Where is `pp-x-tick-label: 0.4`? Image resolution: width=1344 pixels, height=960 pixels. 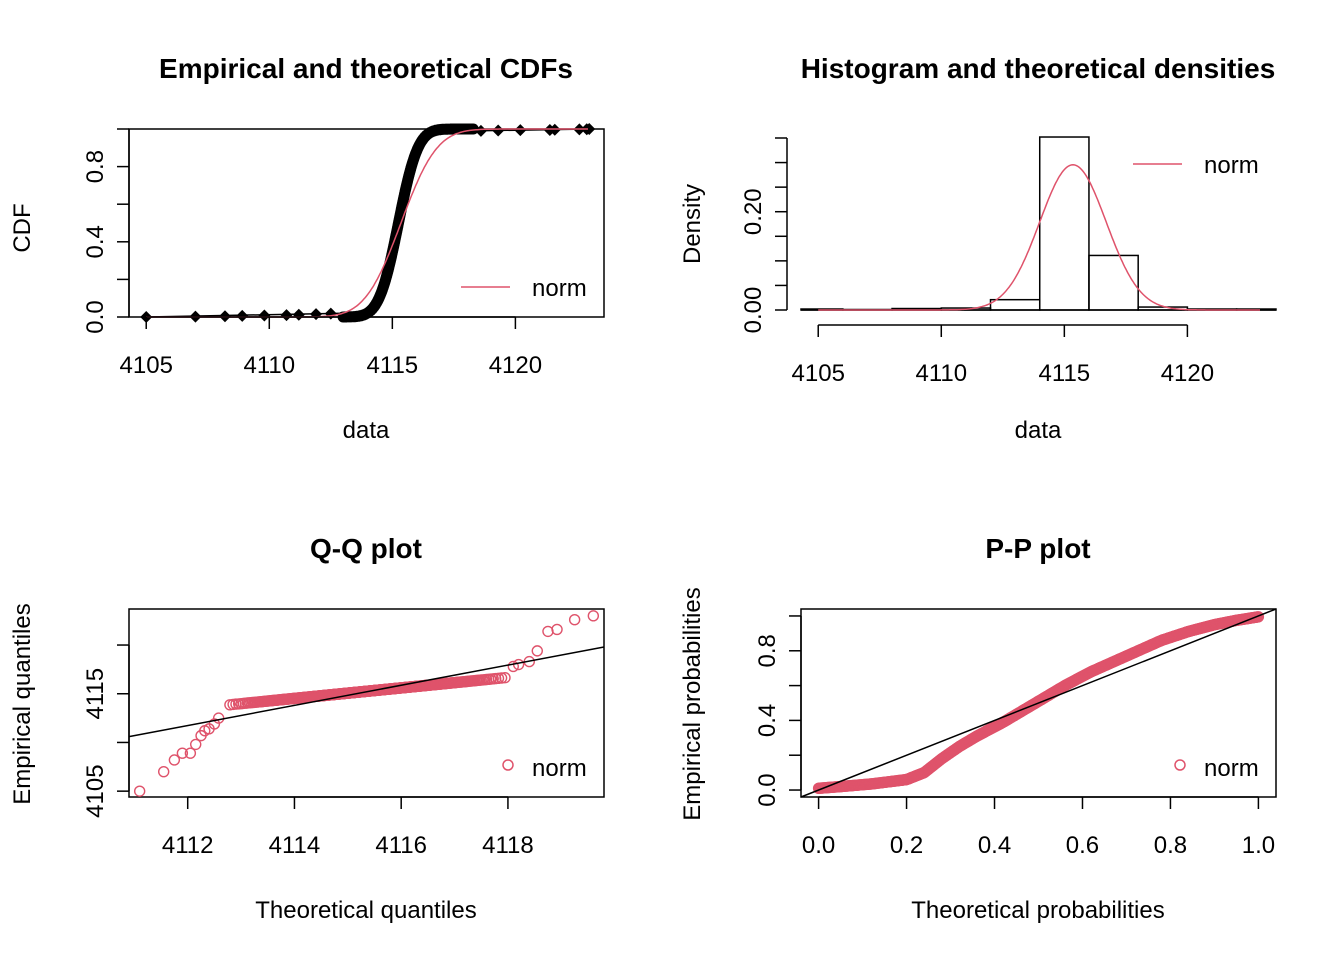
pp-x-tick-label: 0.4 is located at coordinates (994, 845).